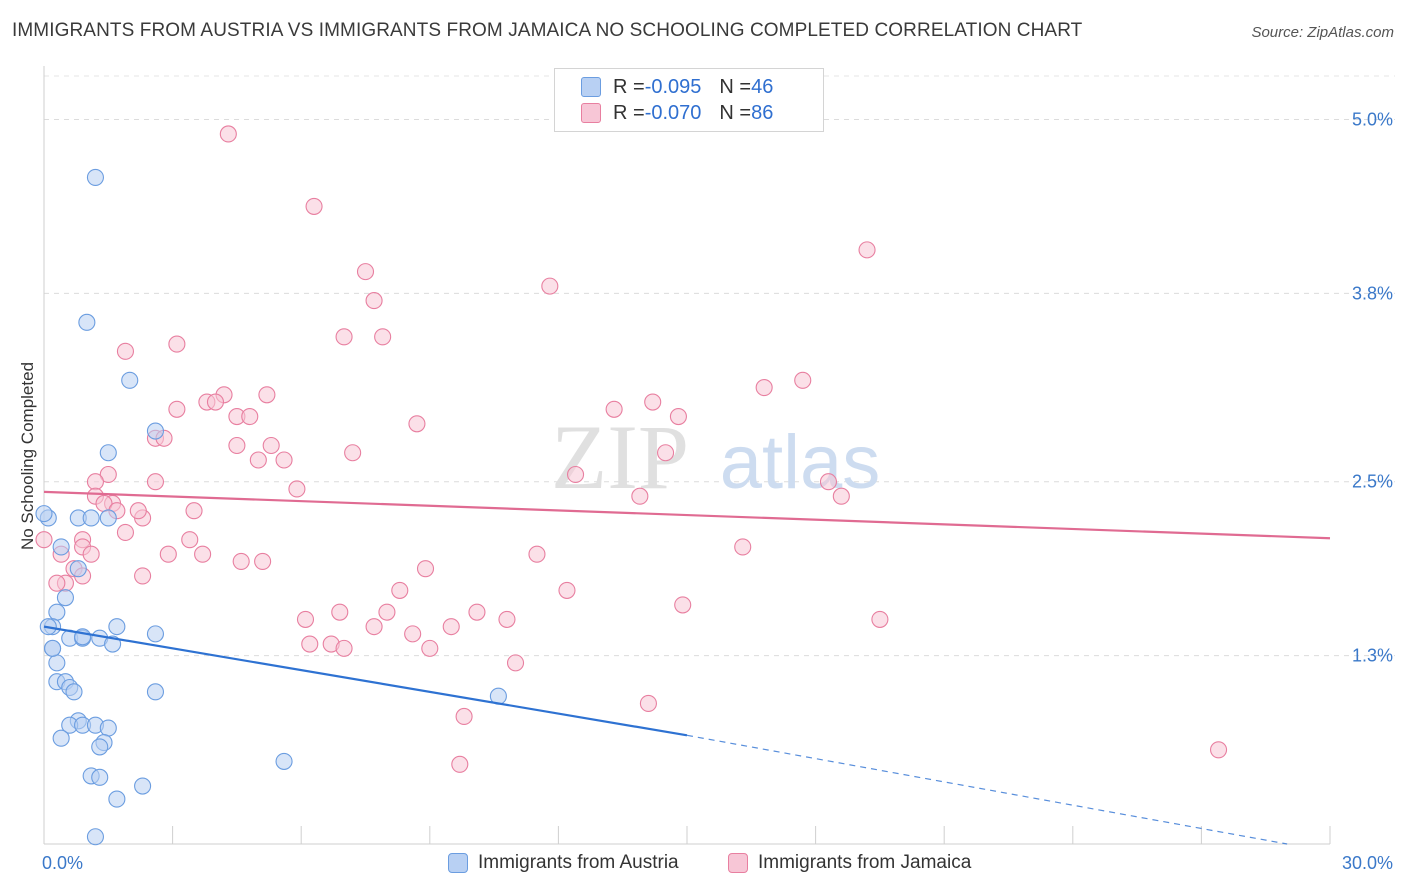 Image resolution: width=1406 pixels, height=892 pixels. I want to click on source-label: Source: ZipAtlas.com, so click(1322, 32).